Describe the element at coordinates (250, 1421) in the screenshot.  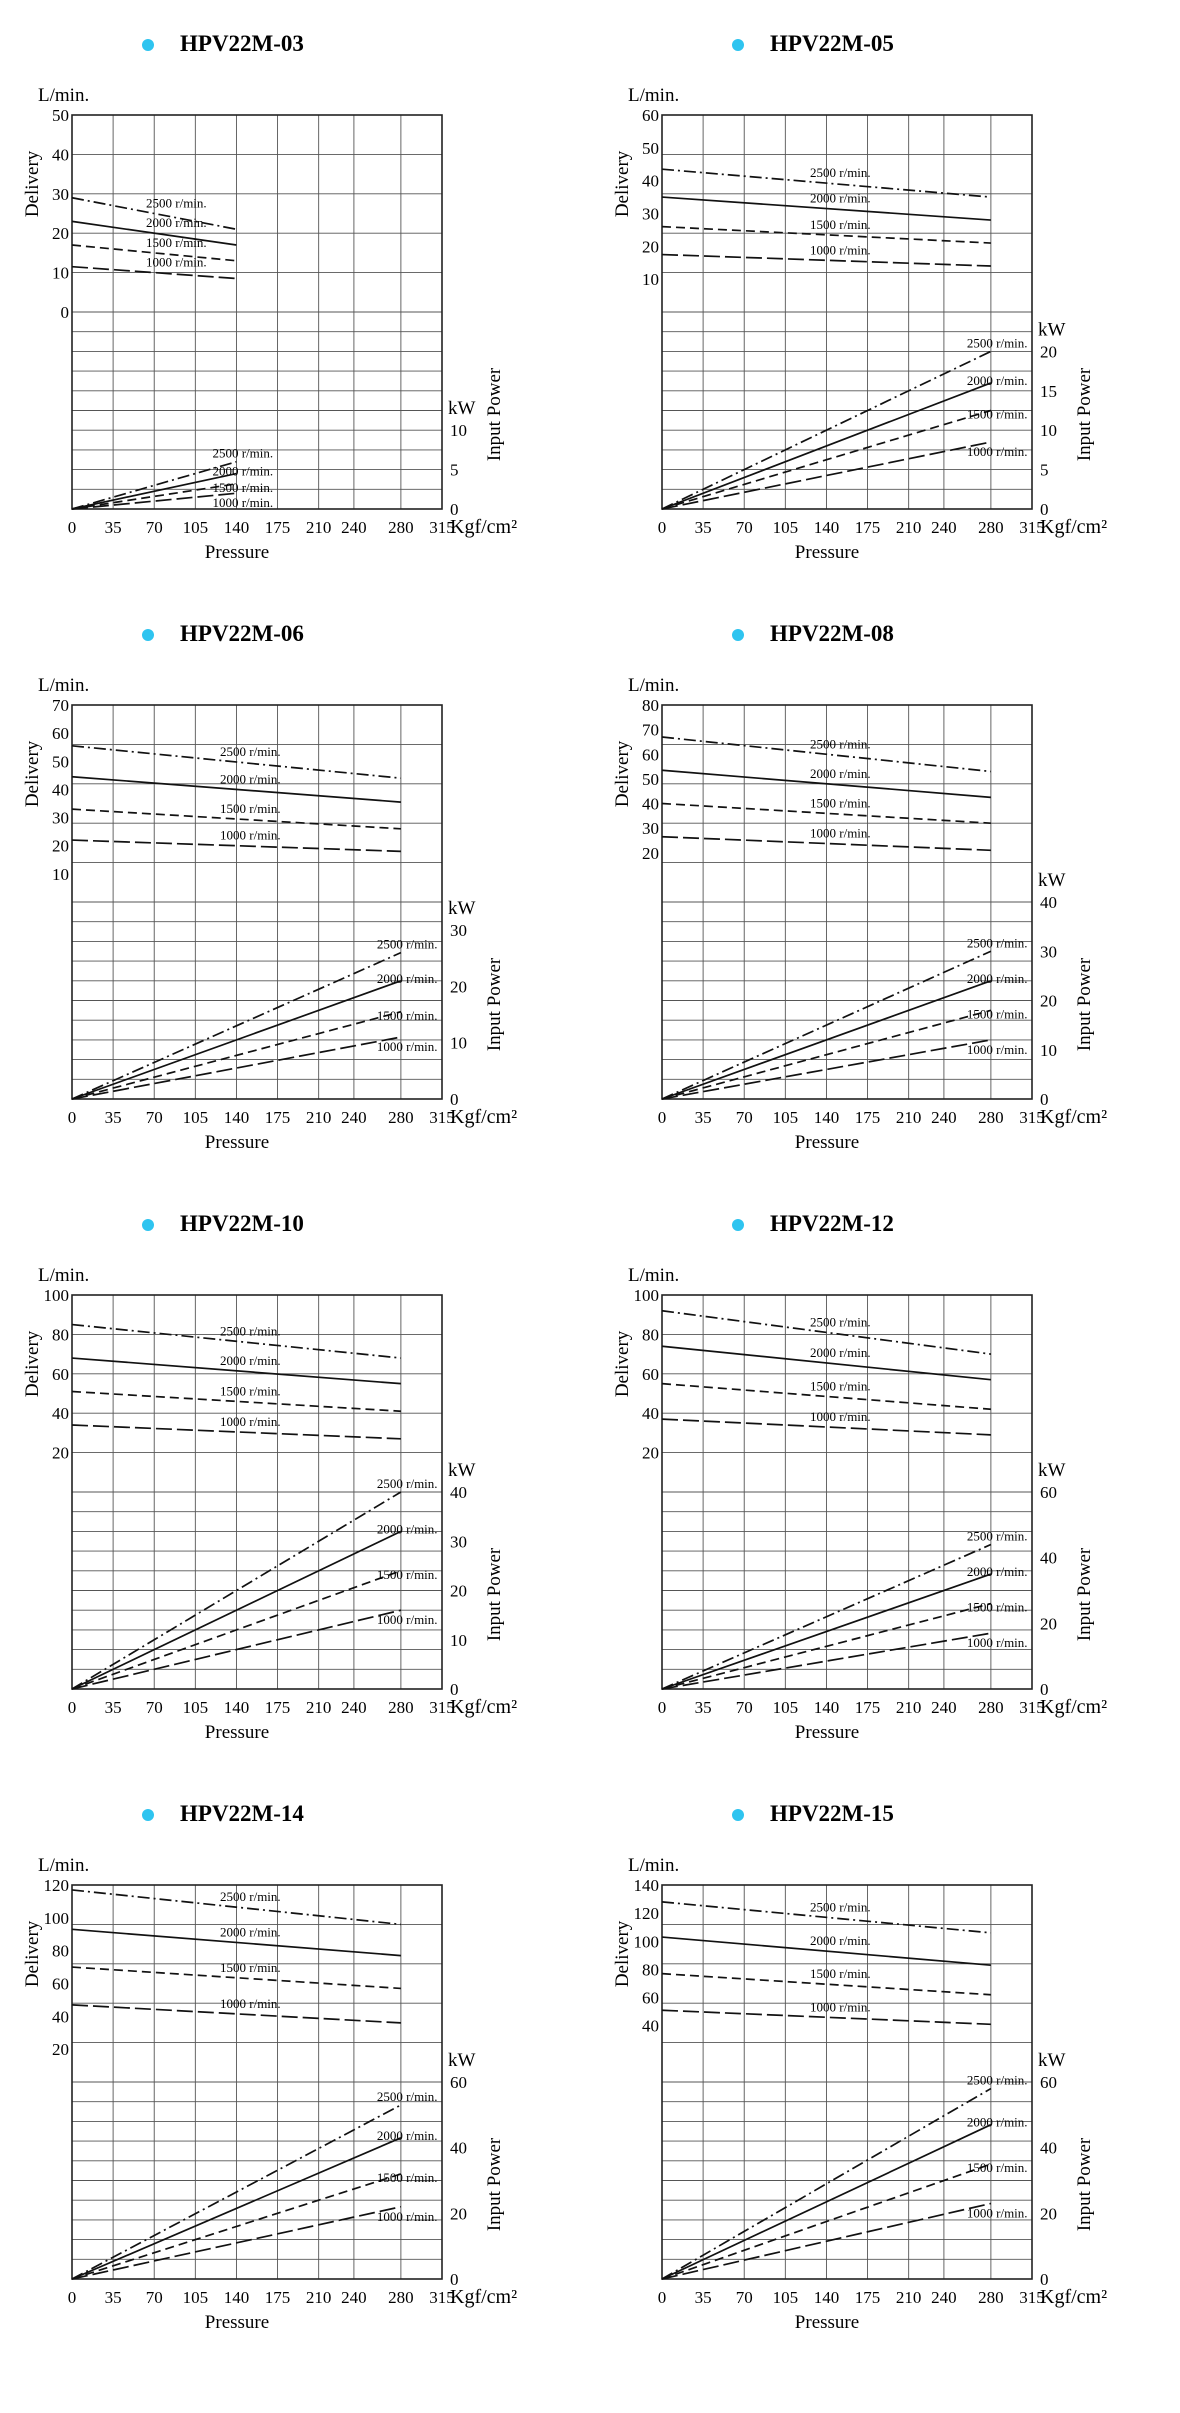
I see `delivery-series-label: 1000 r/min.` at that location.